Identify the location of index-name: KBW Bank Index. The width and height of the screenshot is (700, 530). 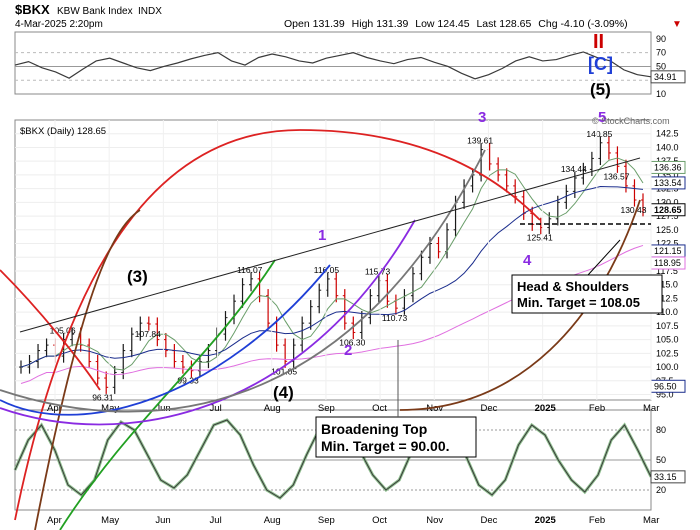
(95, 11).